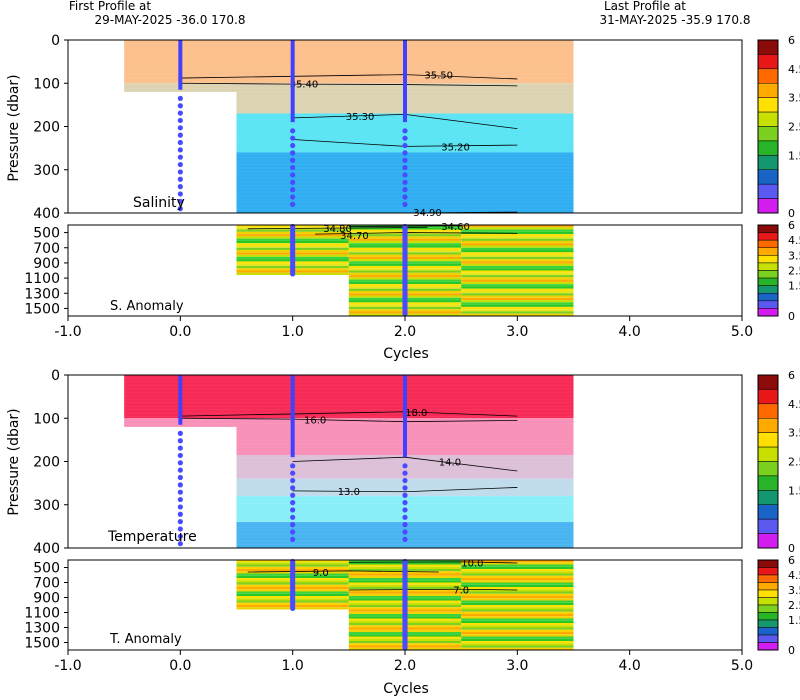 This screenshot has height=700, width=800. What do you see at coordinates (42, 309) in the screenshot?
I see `y-tick-label: 1500` at bounding box center [42, 309].